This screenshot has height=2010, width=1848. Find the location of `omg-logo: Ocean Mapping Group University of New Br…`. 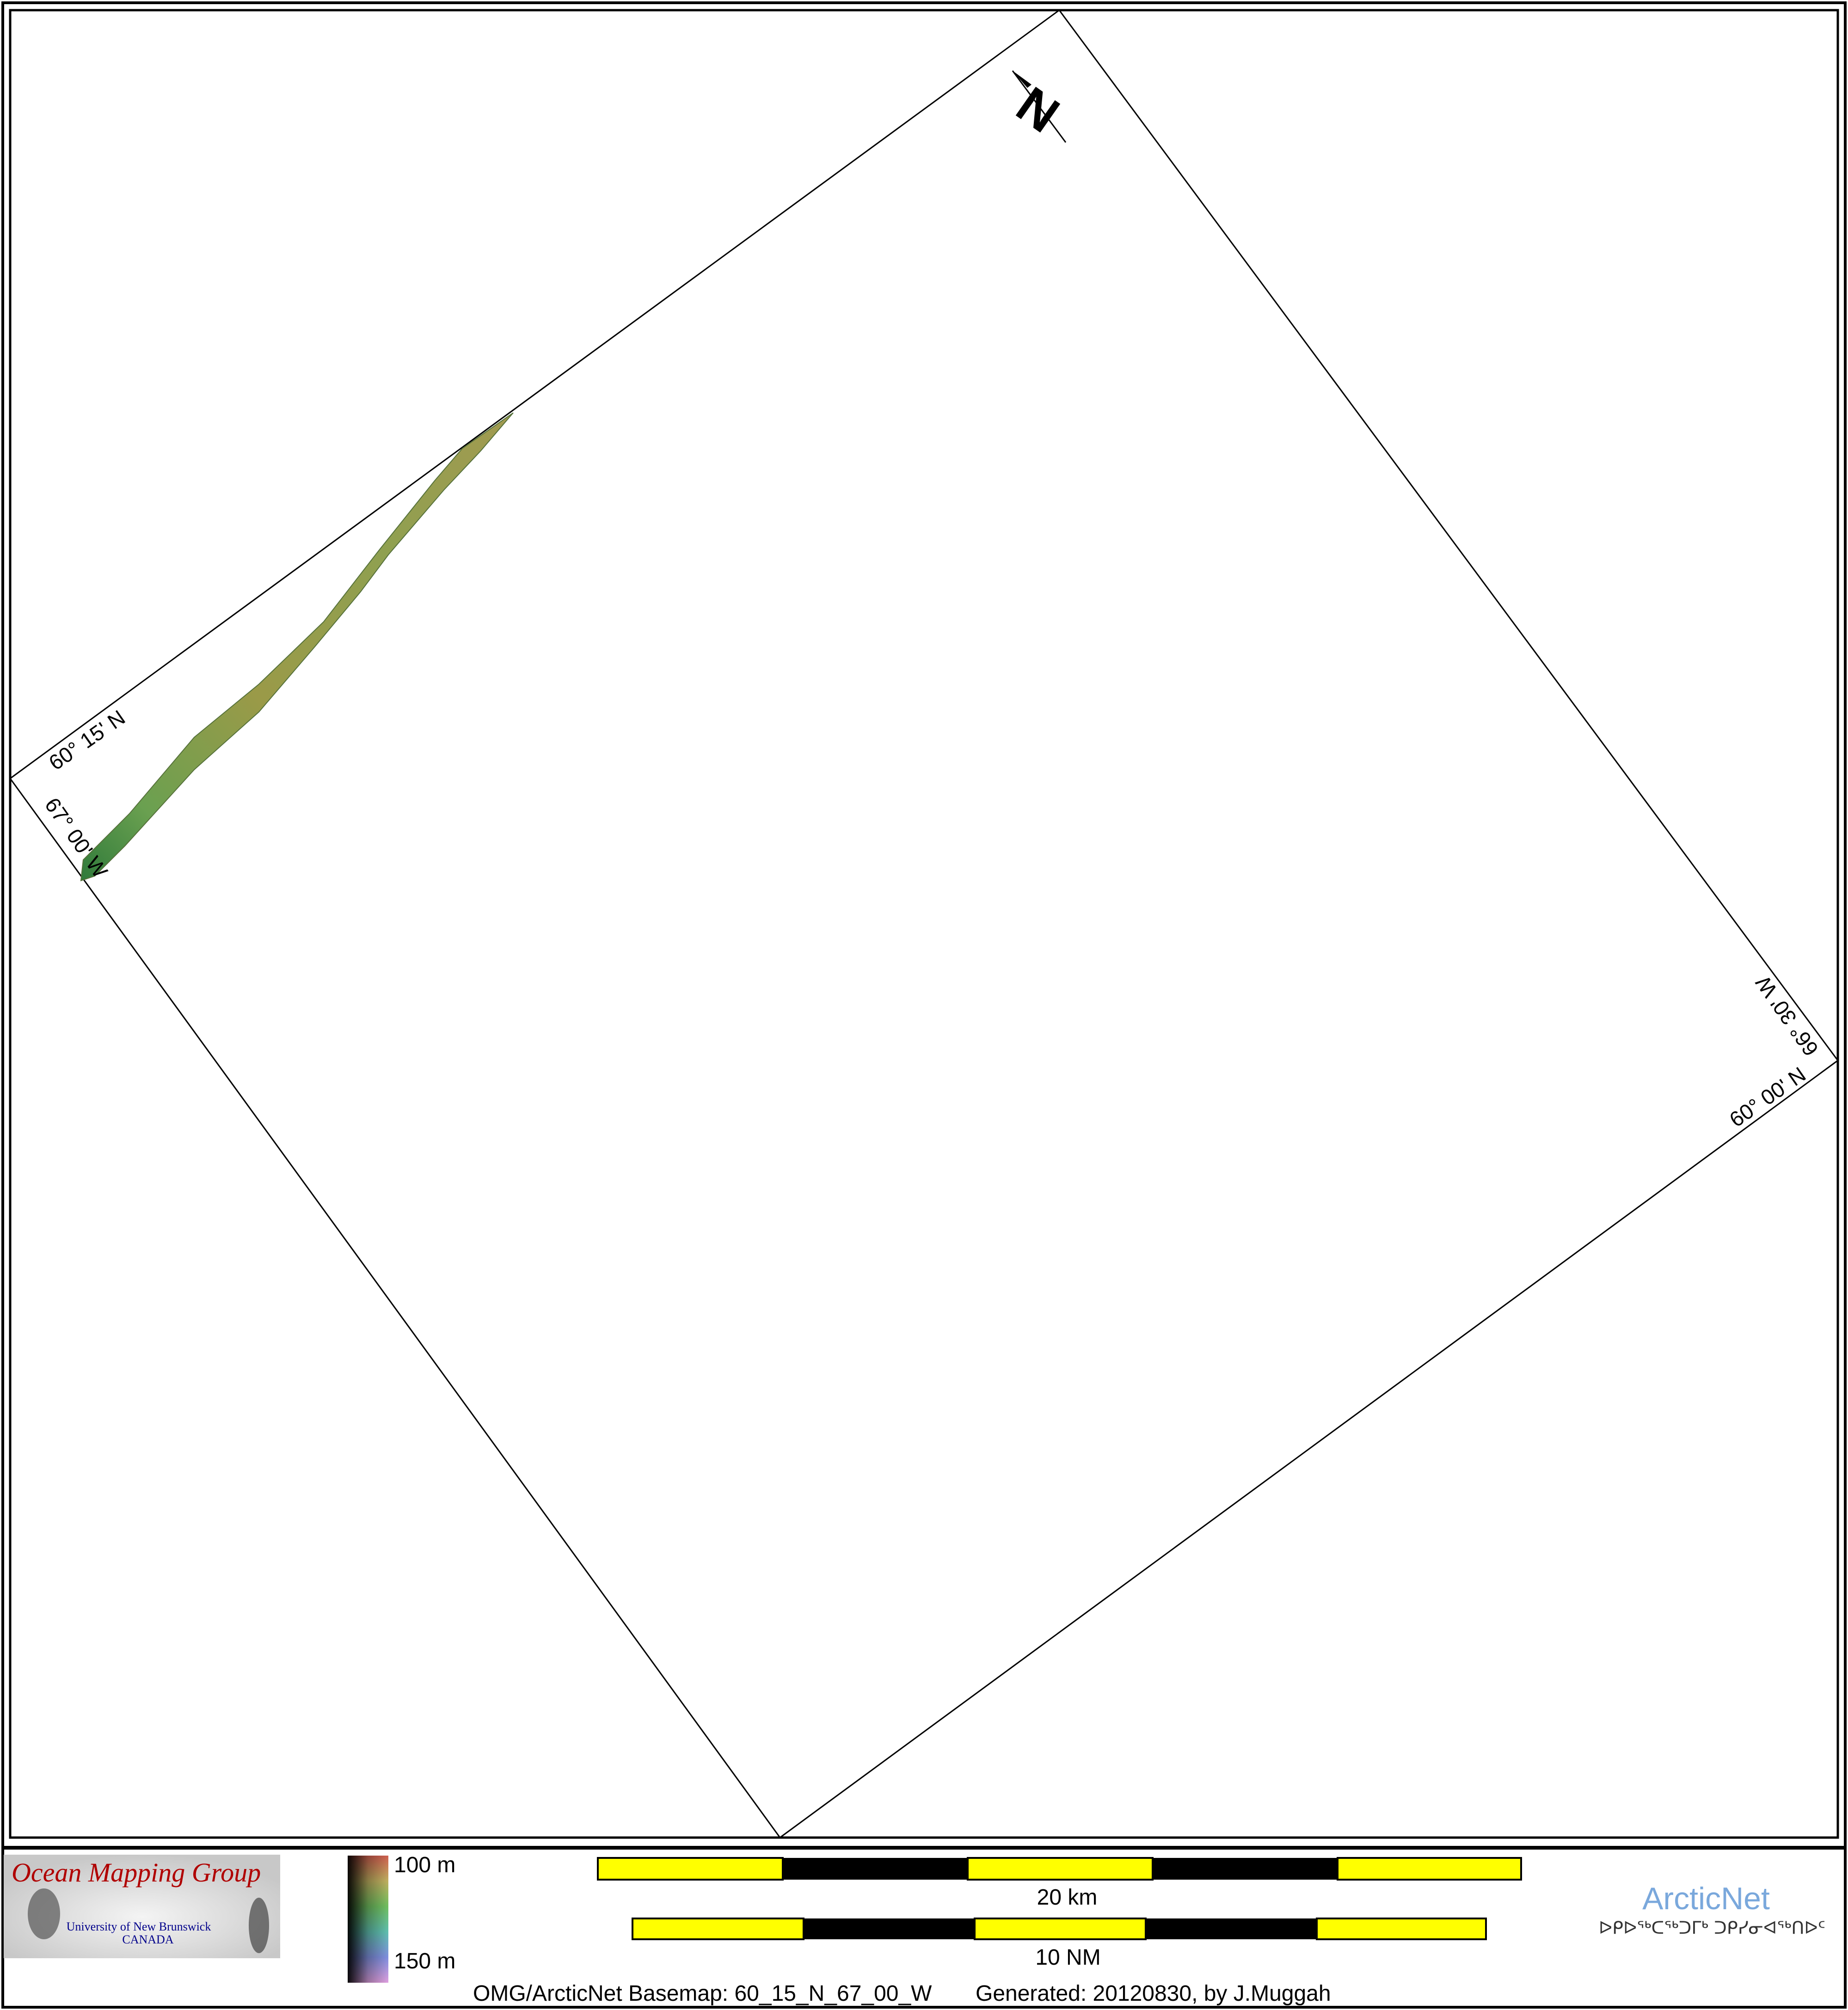

omg-logo: Ocean Mapping Group University of New Br… is located at coordinates (142, 1906).